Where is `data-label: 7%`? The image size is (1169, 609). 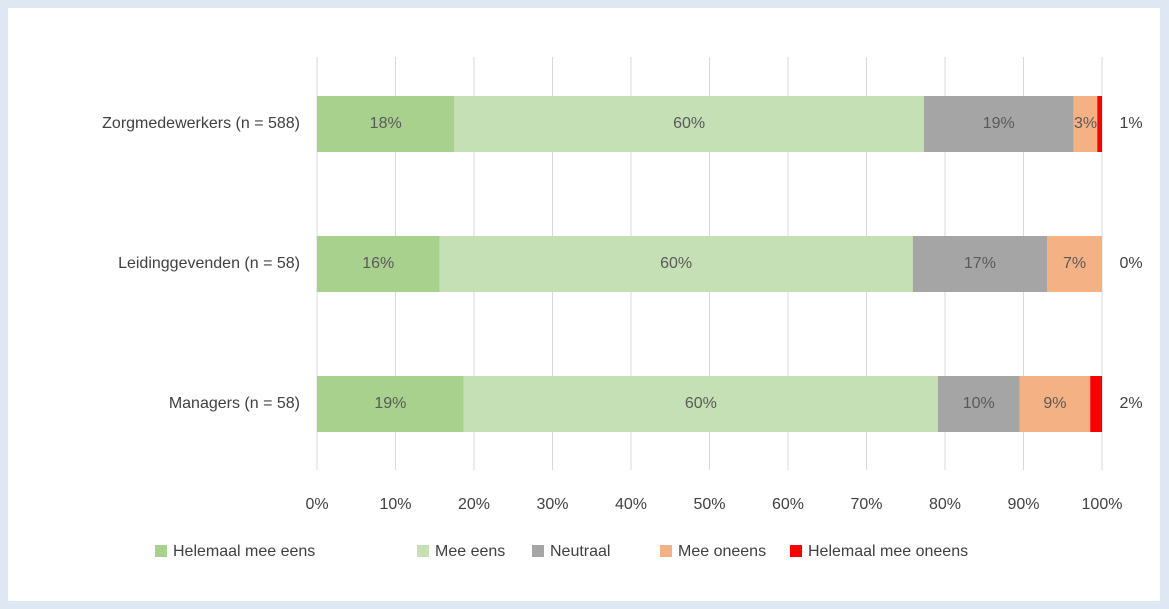 data-label: 7% is located at coordinates (1074, 263).